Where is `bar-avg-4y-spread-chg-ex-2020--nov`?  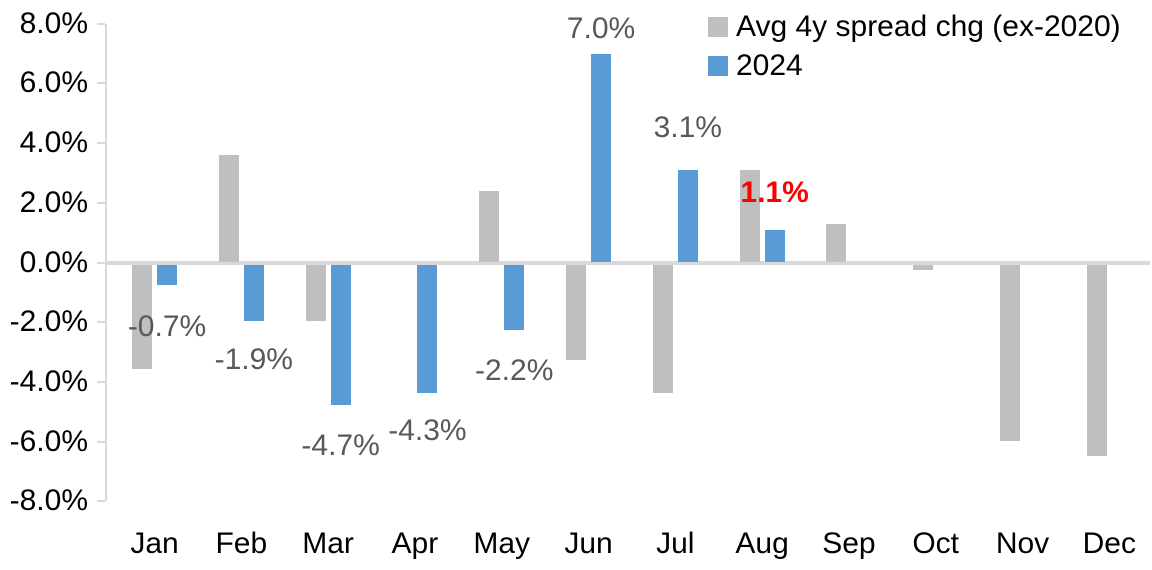
bar-avg-4y-spread-chg-ex-2020--nov is located at coordinates (1010, 352).